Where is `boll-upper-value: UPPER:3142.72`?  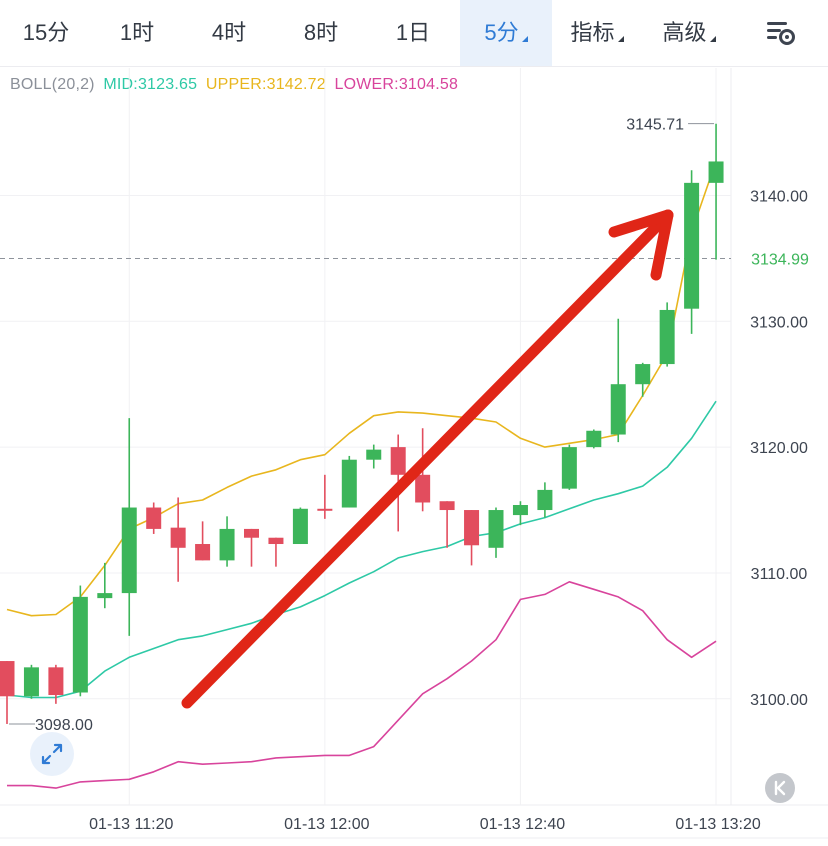 boll-upper-value: UPPER:3142.72 is located at coordinates (265, 84).